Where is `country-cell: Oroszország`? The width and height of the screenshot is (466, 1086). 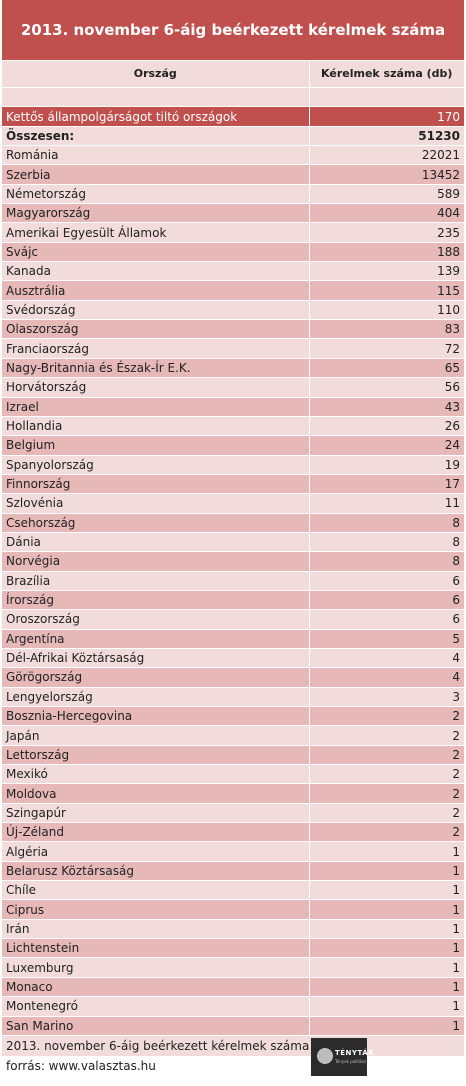
country-cell: Oroszország is located at coordinates (155, 619).